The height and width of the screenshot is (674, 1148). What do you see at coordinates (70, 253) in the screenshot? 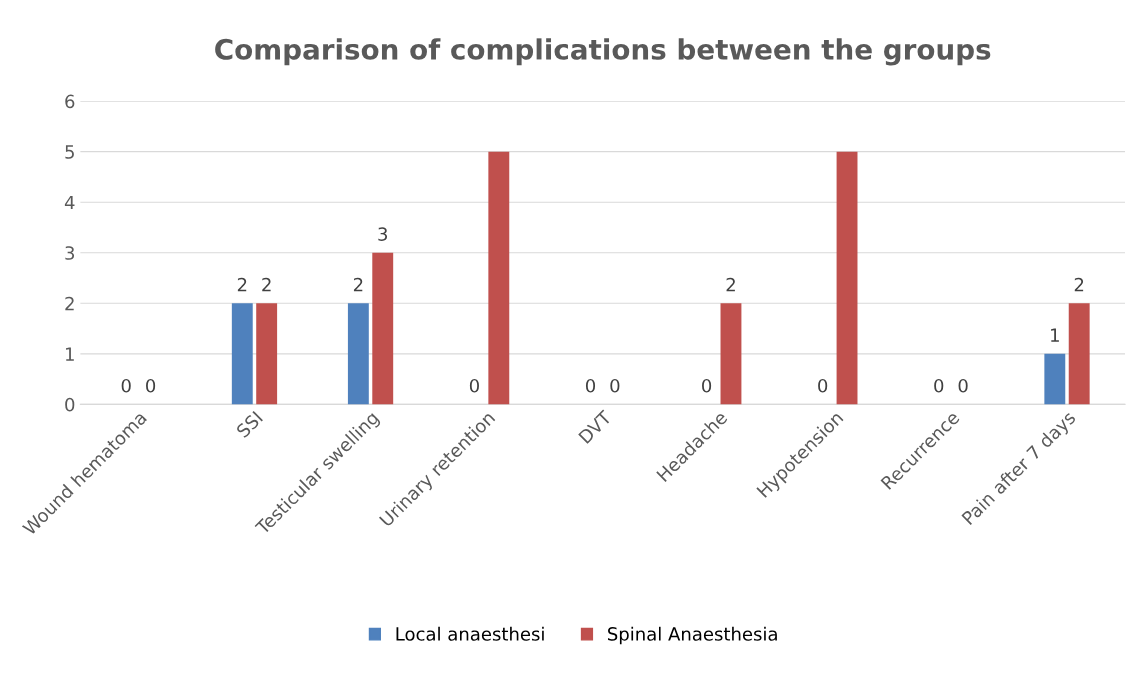
I see `y-tick-label: 3` at bounding box center [70, 253].